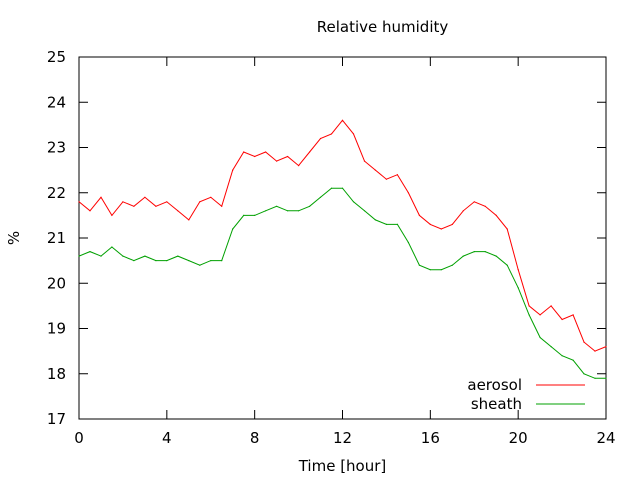  What do you see at coordinates (56, 329) in the screenshot?
I see `y-tick-label: 19` at bounding box center [56, 329].